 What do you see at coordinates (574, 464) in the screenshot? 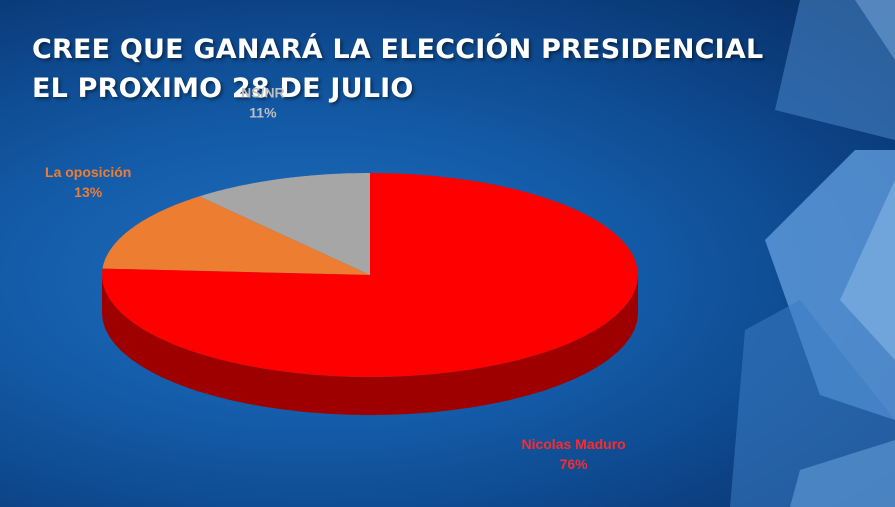
I see `slice-percentage: 76%` at bounding box center [574, 464].